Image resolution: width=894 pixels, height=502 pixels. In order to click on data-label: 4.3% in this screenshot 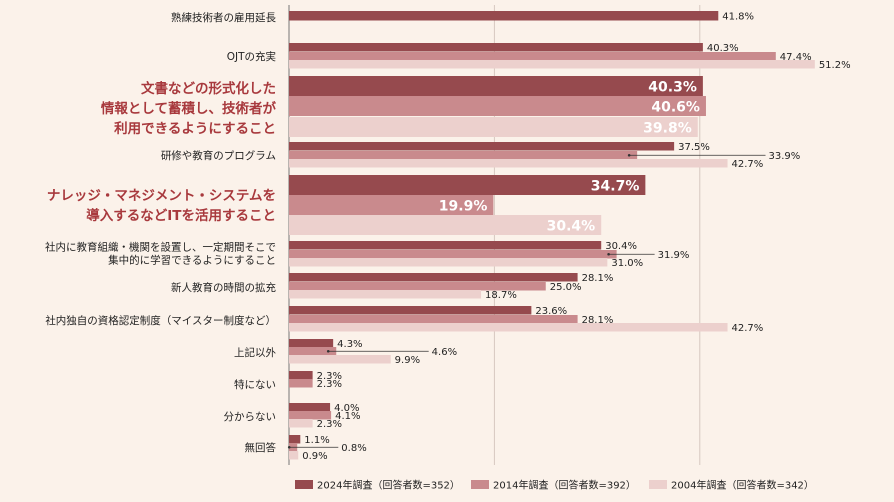, I will do `click(349, 344)`.